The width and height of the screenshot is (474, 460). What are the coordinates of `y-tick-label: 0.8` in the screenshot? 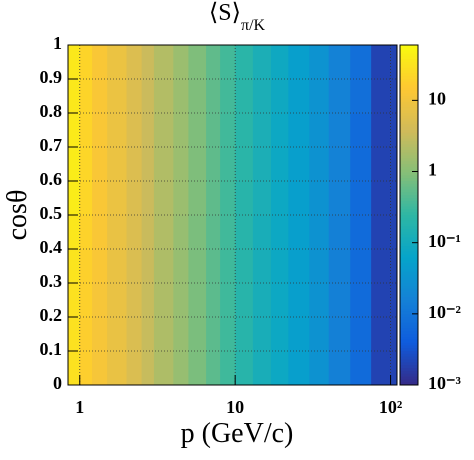 It's located at (51, 111).